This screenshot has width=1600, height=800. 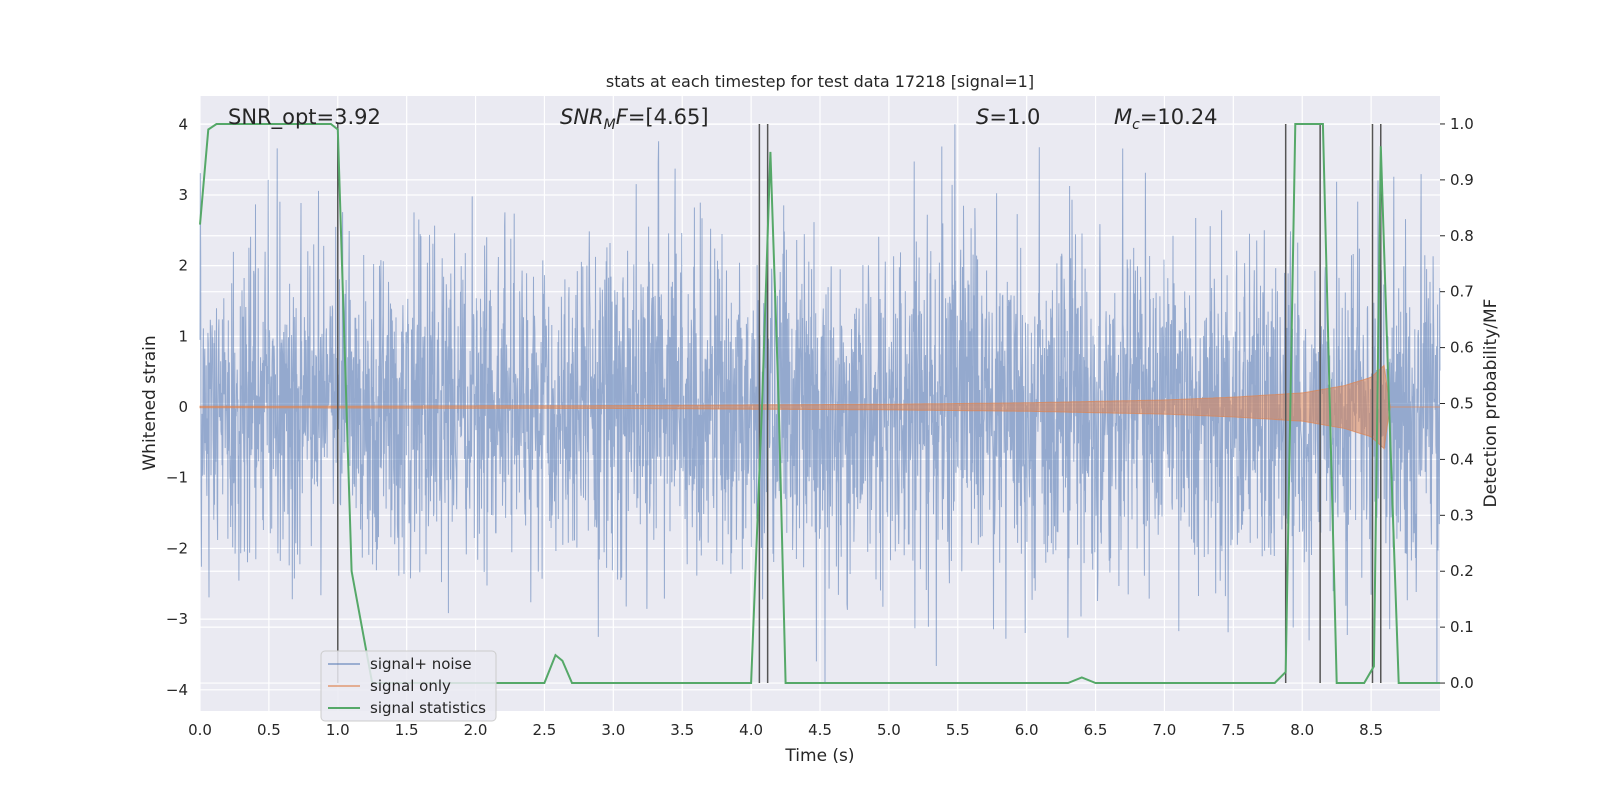 What do you see at coordinates (183, 195) in the screenshot?
I see `y-tick-label-left: 3` at bounding box center [183, 195].